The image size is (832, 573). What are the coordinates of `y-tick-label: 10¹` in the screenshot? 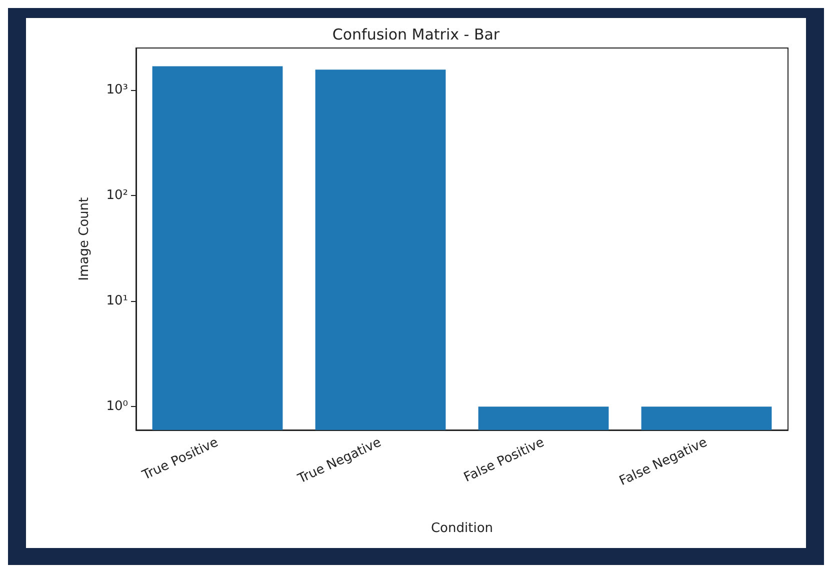 It's located at (117, 301).